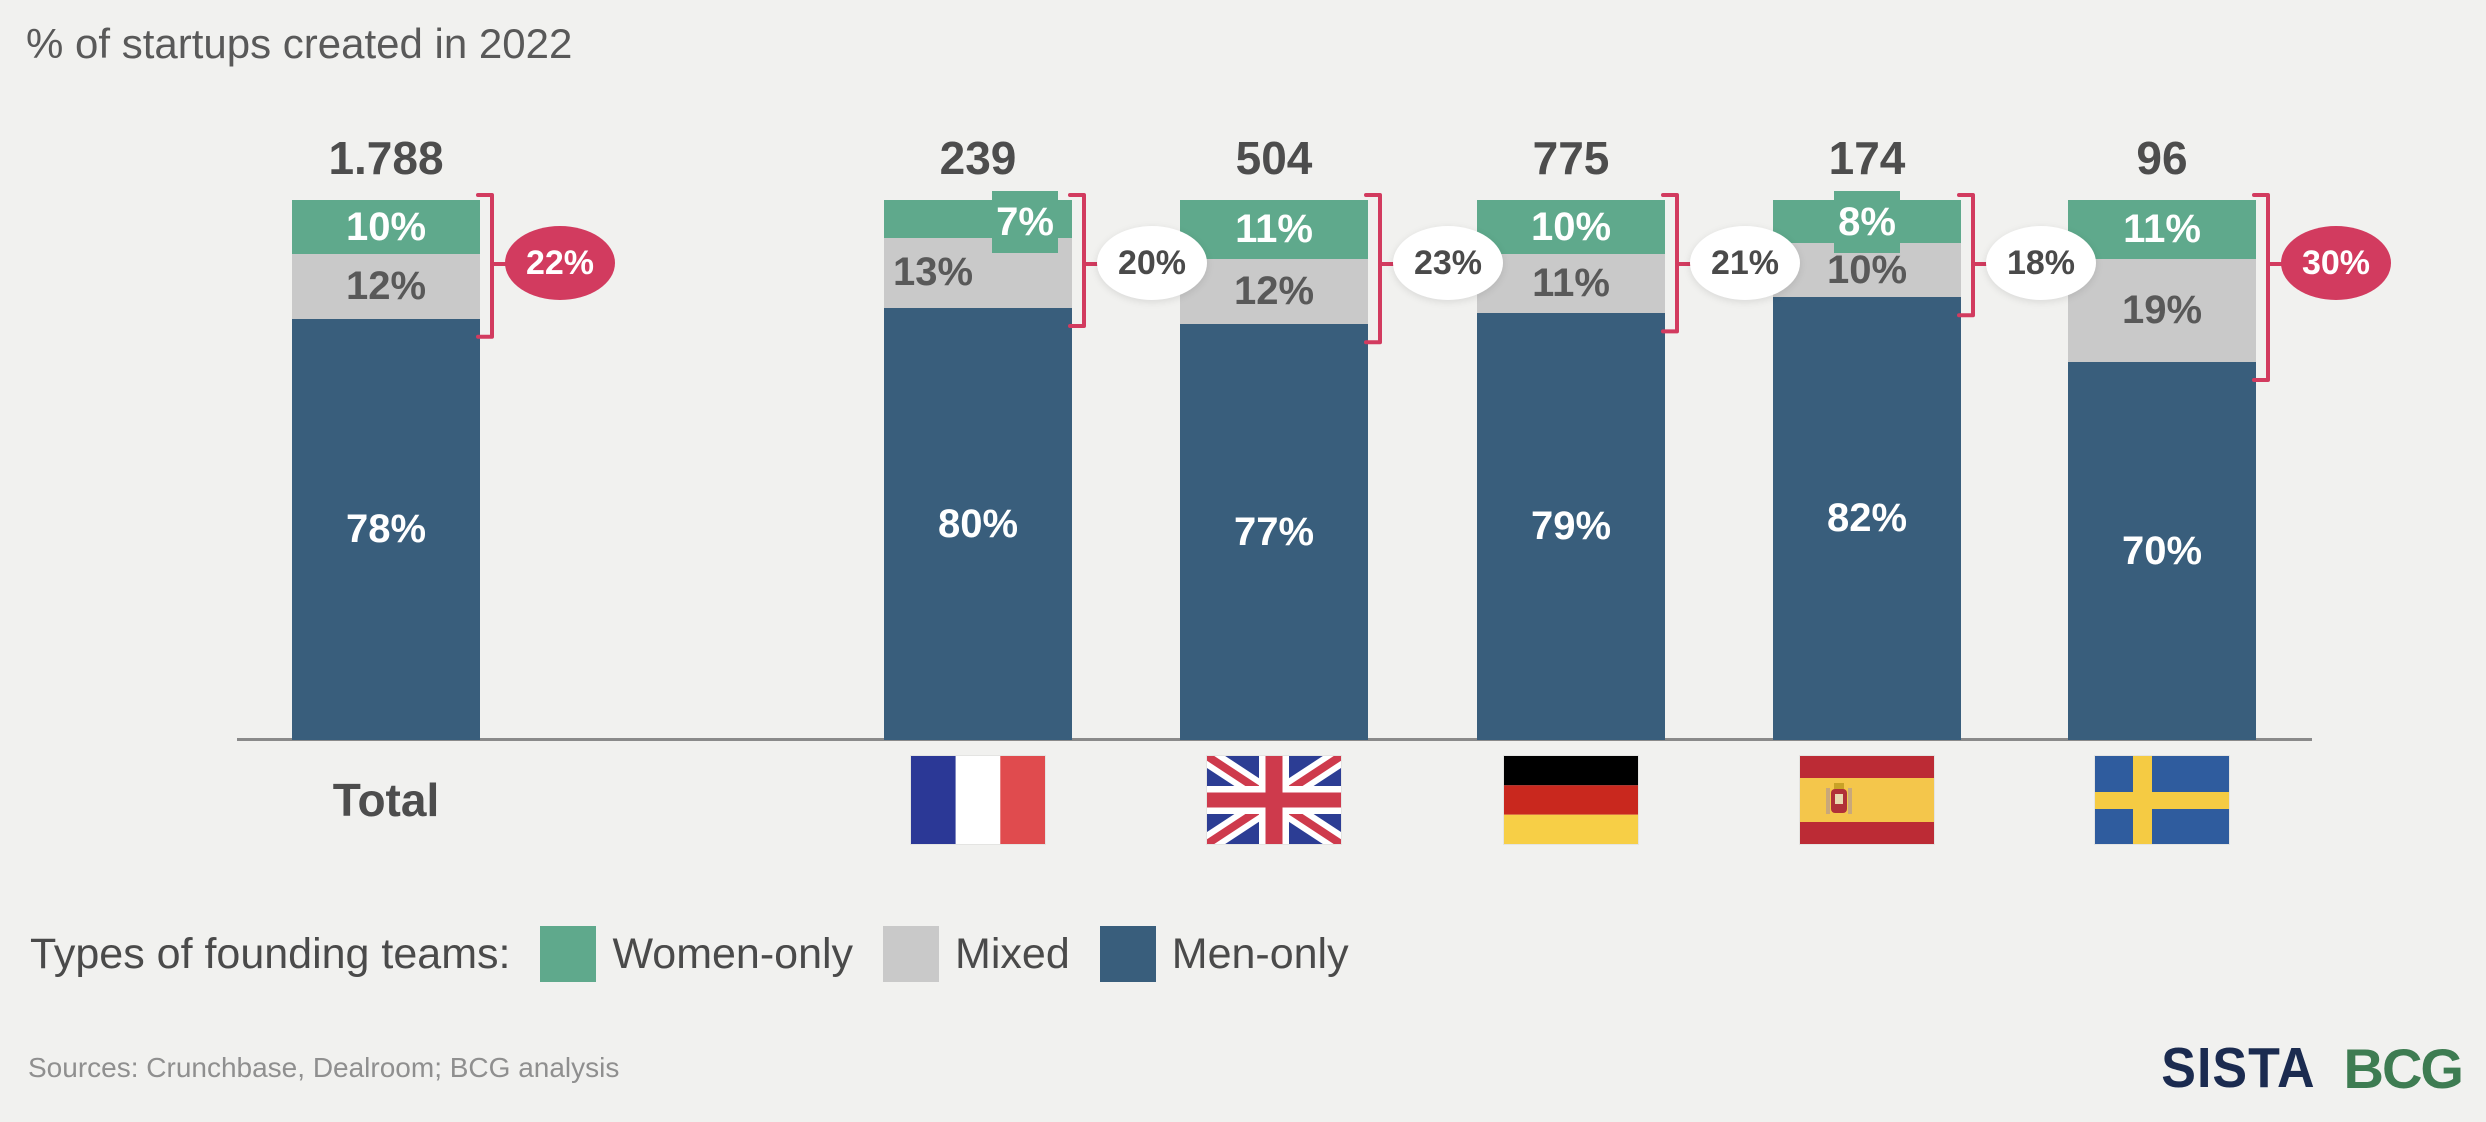  What do you see at coordinates (1084, 260) in the screenshot?
I see `bracket-france` at bounding box center [1084, 260].